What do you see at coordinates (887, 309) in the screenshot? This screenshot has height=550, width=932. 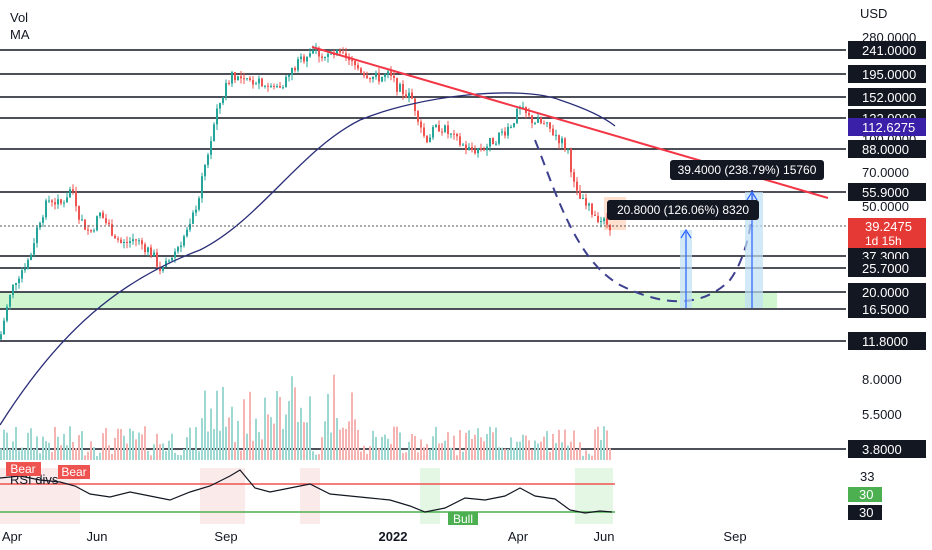 I see `level-tag-9: 16.5000` at bounding box center [887, 309].